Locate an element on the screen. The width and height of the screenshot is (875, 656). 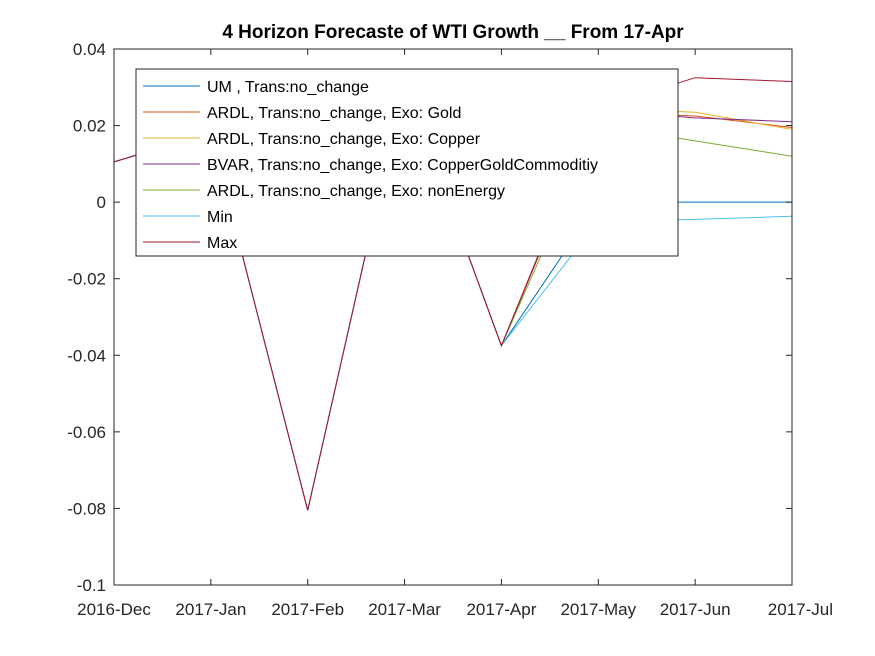
legend-label-0: UM , Trans:no_change is located at coordinates (288, 87).